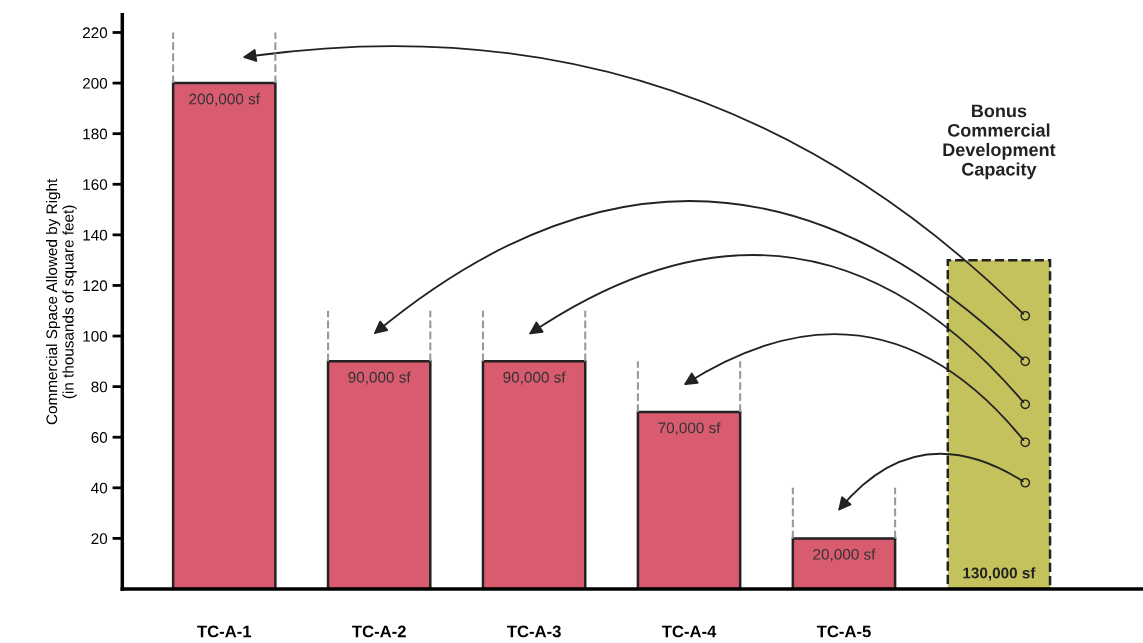  I want to click on annotation: 200,000 sf, so click(224, 100).